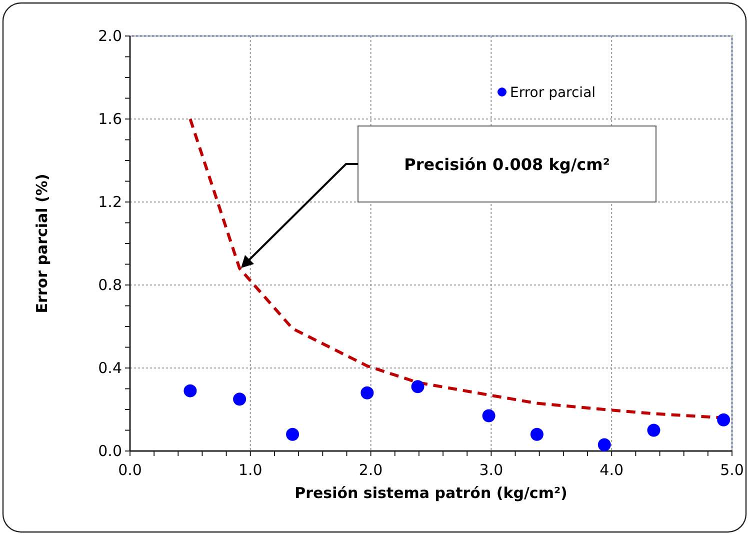 Image resolution: width=749 pixels, height=535 pixels. What do you see at coordinates (42, 244) in the screenshot?
I see `y-axis-title: Error parcial (%)` at bounding box center [42, 244].